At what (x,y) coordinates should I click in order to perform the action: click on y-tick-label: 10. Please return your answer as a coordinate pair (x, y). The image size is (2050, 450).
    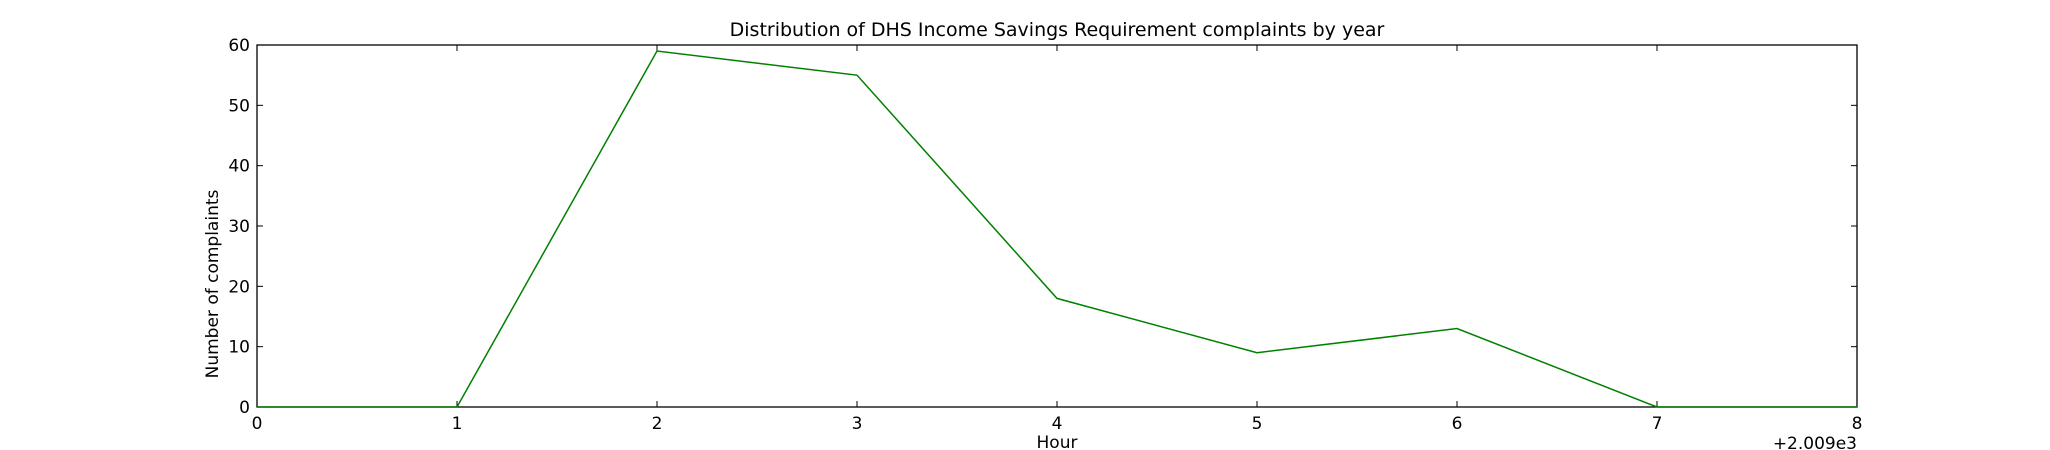
    Looking at the image, I should click on (239, 348).